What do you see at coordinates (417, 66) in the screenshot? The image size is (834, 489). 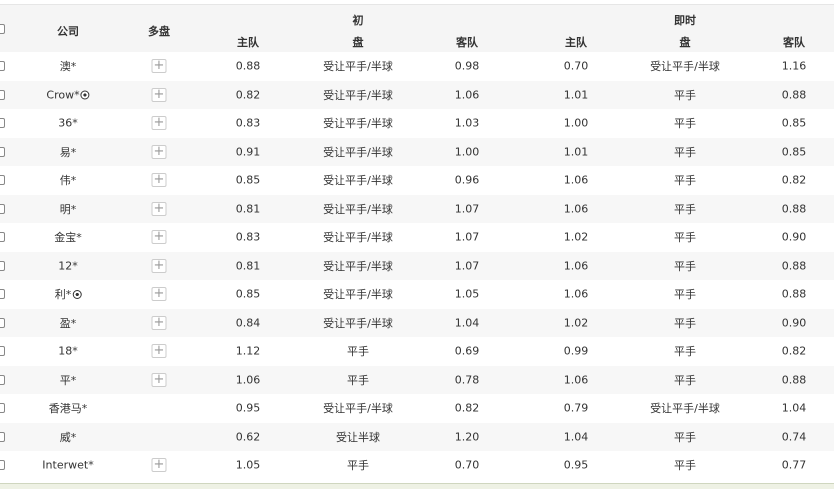 I see `table-row: 澳* +0.88 受让平手/半球 0.98 0.70 受让平手/半球 1.16` at bounding box center [417, 66].